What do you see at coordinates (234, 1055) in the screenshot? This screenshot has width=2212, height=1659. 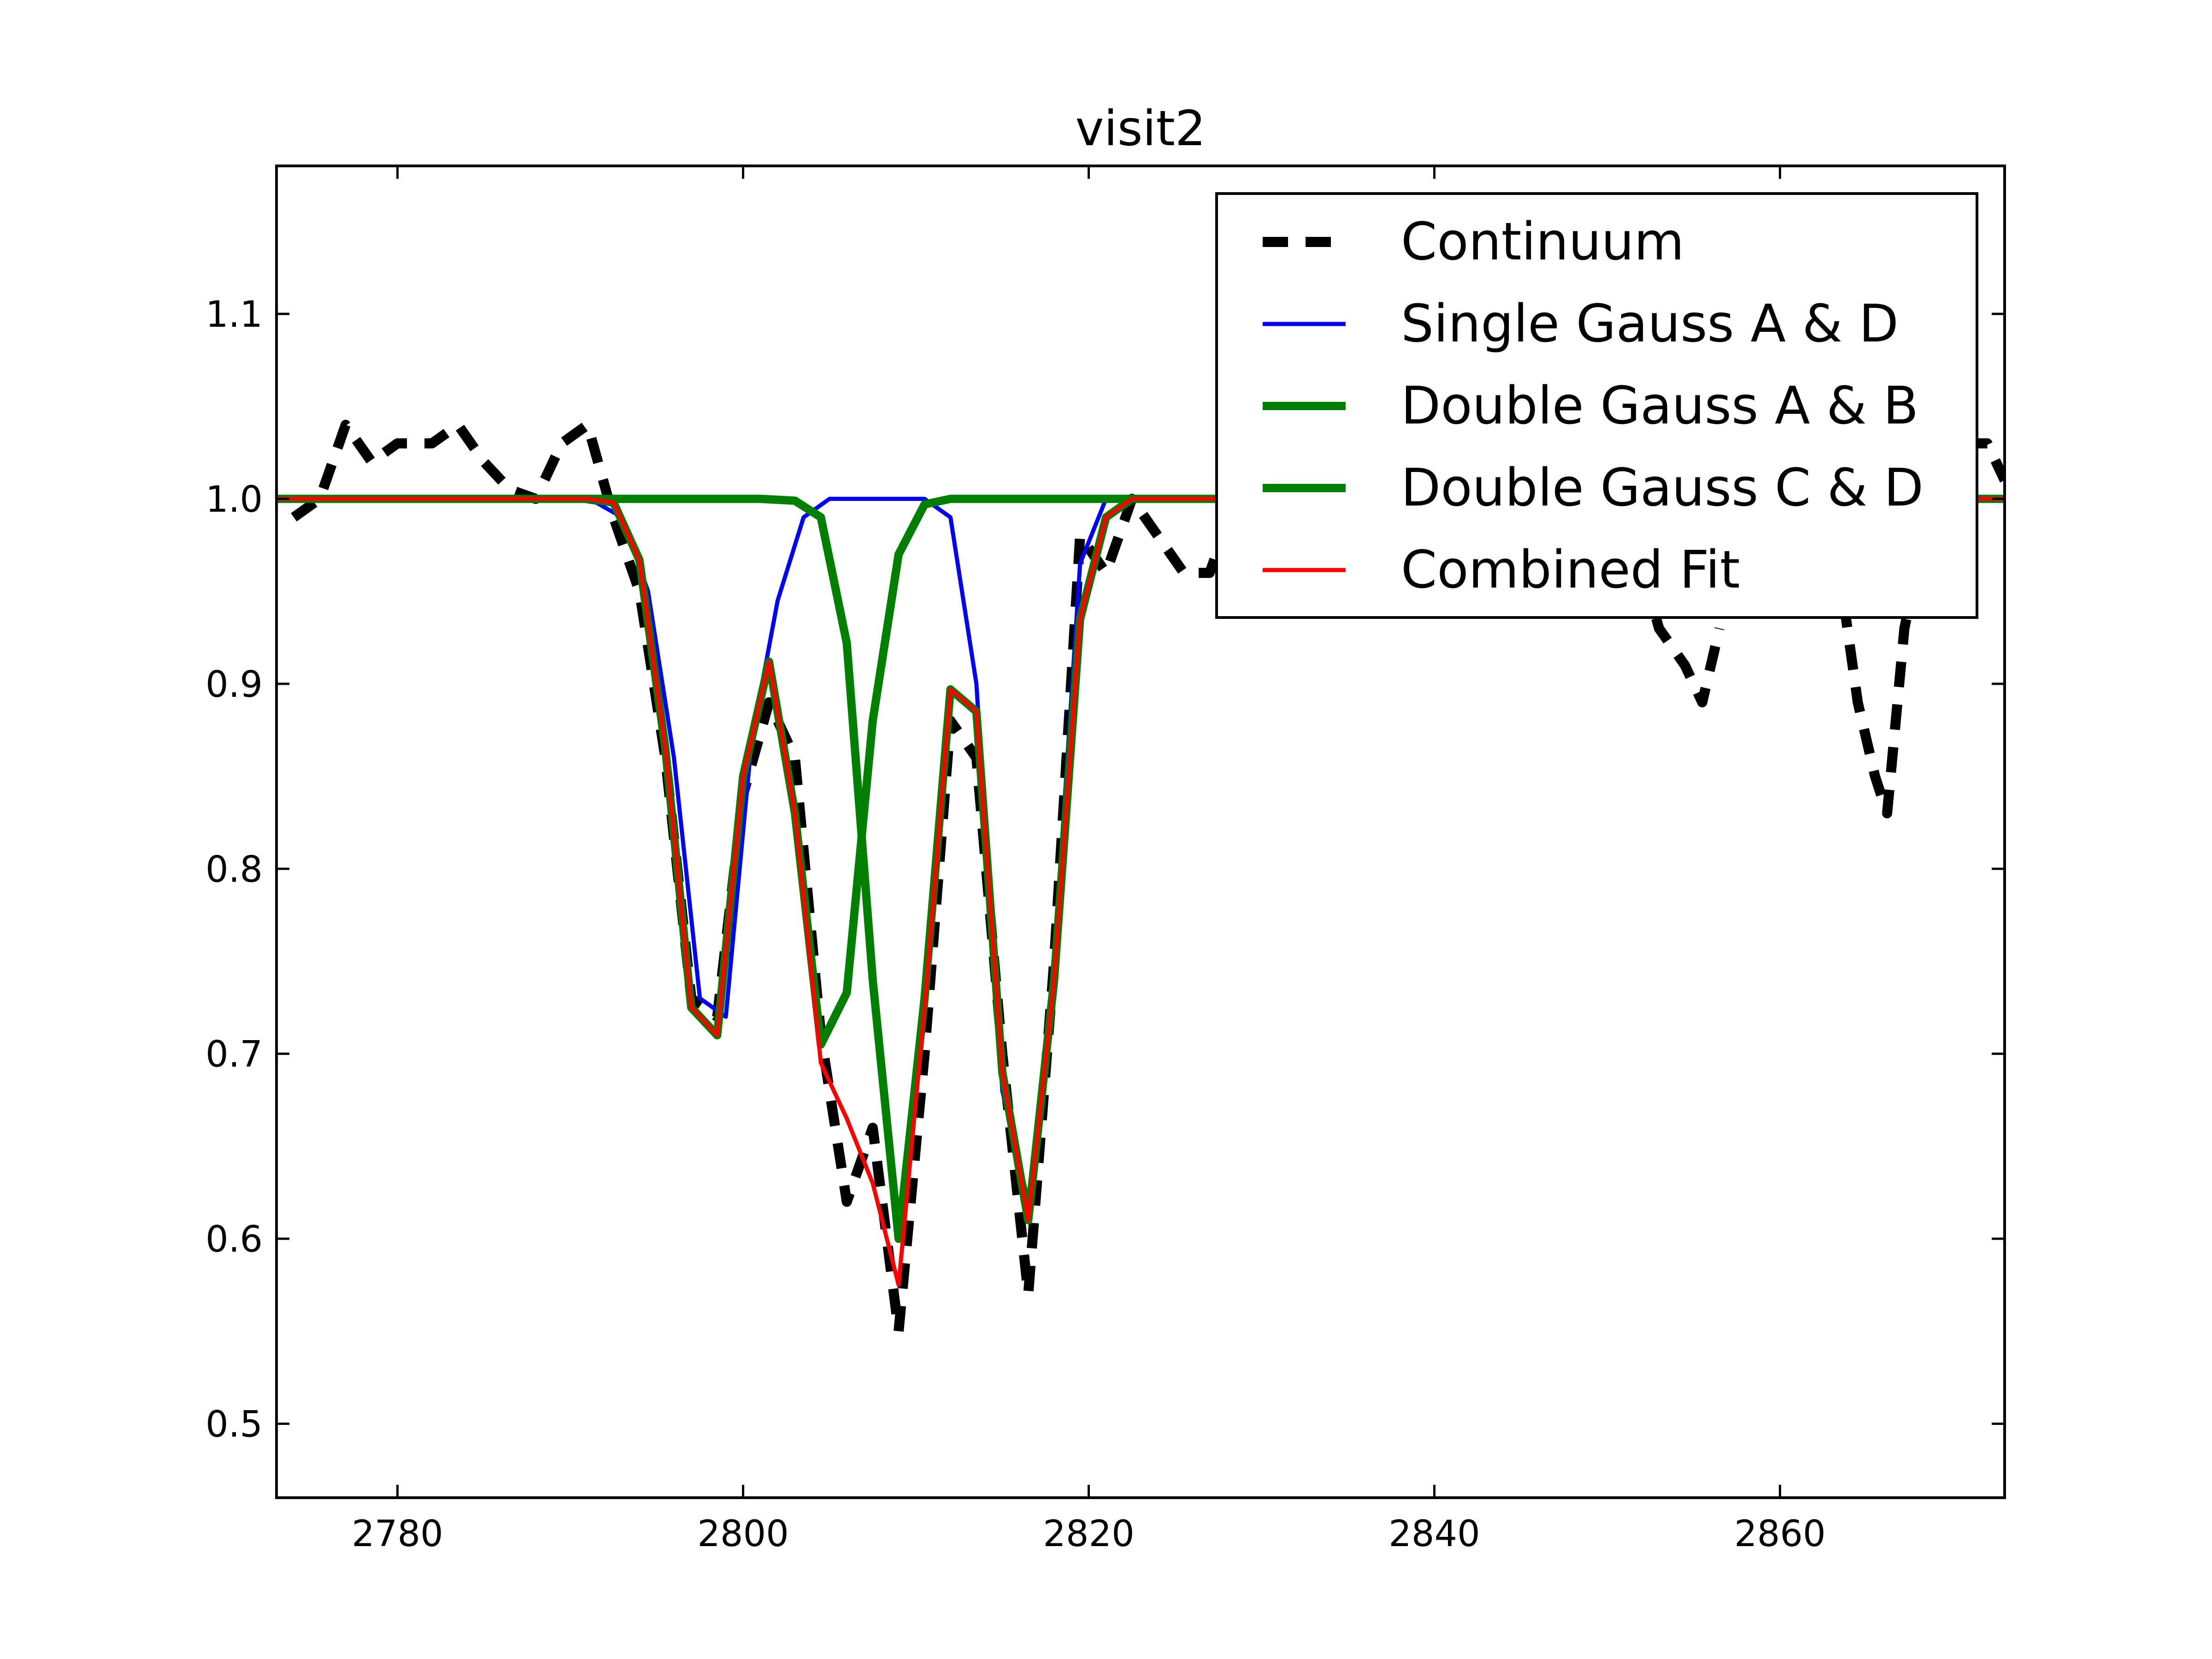 I see `y-tick-label: 0.7` at bounding box center [234, 1055].